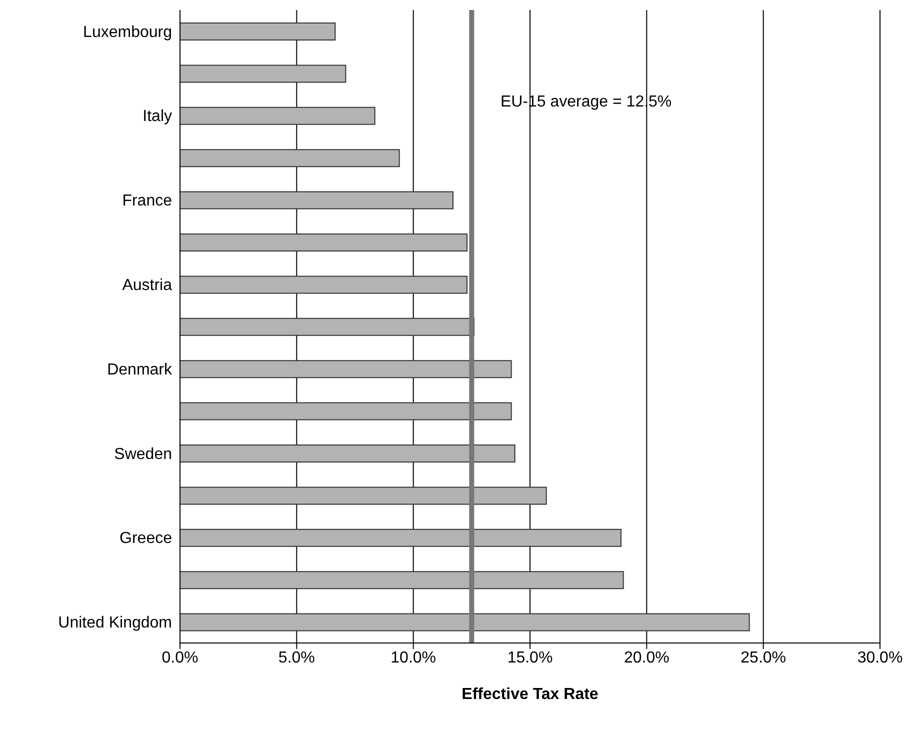 Image resolution: width=917 pixels, height=731 pixels. What do you see at coordinates (530, 657) in the screenshot?
I see `x-tick-label: 15.0%` at bounding box center [530, 657].